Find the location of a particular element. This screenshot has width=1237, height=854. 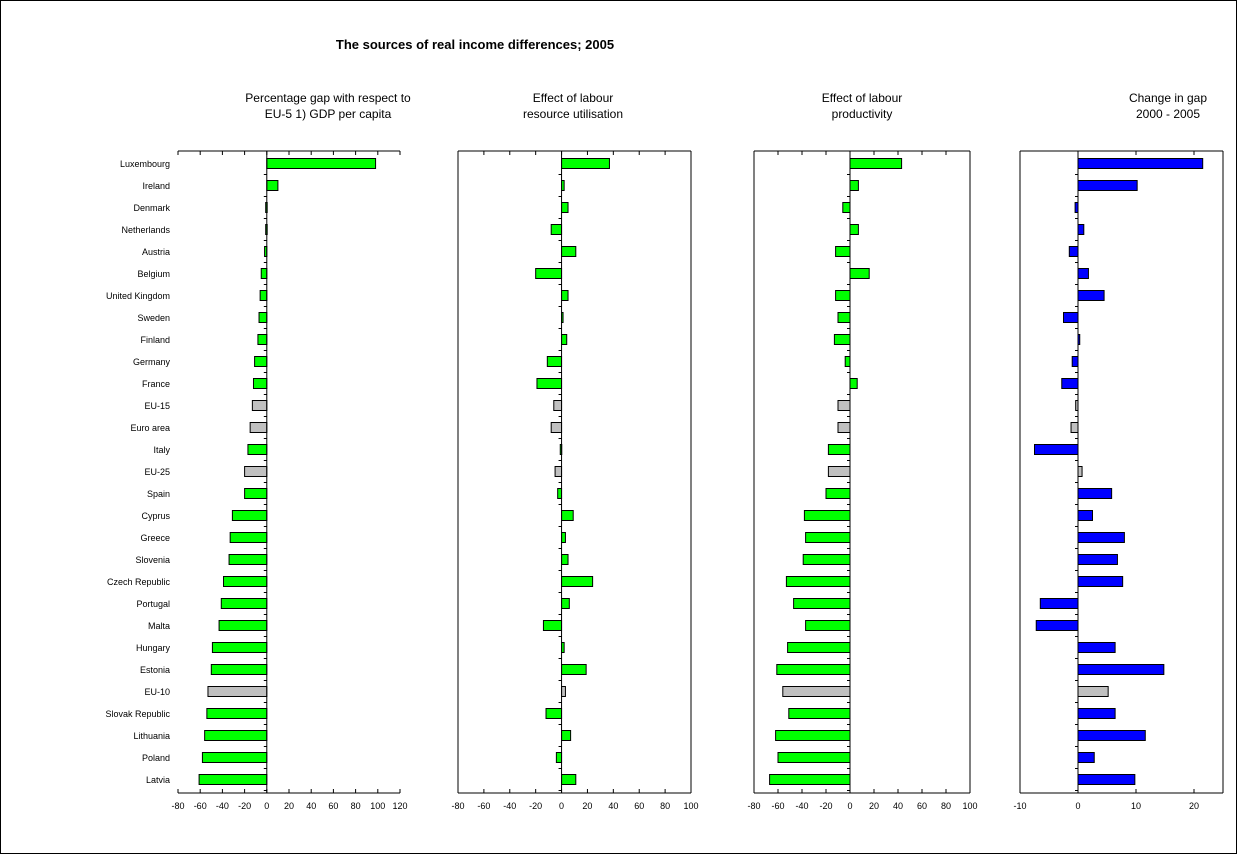

category-label: France is located at coordinates (156, 384).